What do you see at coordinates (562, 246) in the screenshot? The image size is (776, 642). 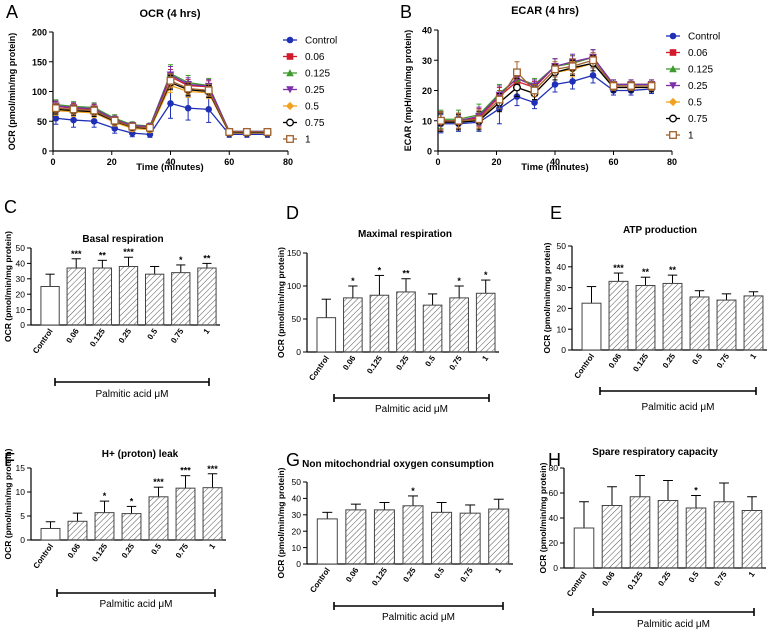 I see `chart-e-ytick-label: 50` at bounding box center [562, 246].